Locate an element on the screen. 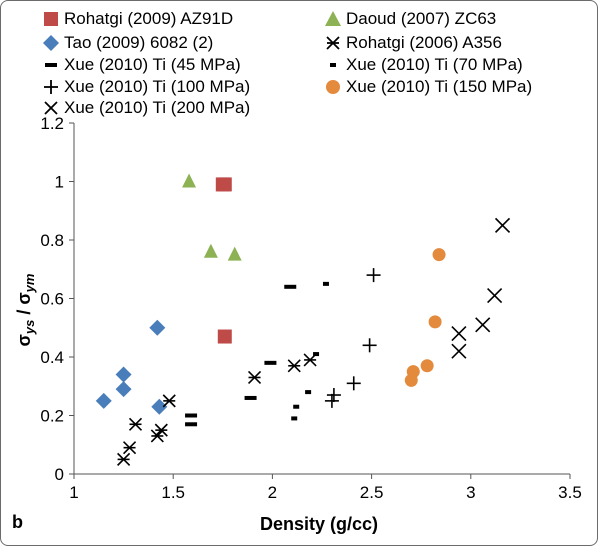  legend-item-xue-150: Xue (2010) Ti (150 MPa) is located at coordinates (427, 87).